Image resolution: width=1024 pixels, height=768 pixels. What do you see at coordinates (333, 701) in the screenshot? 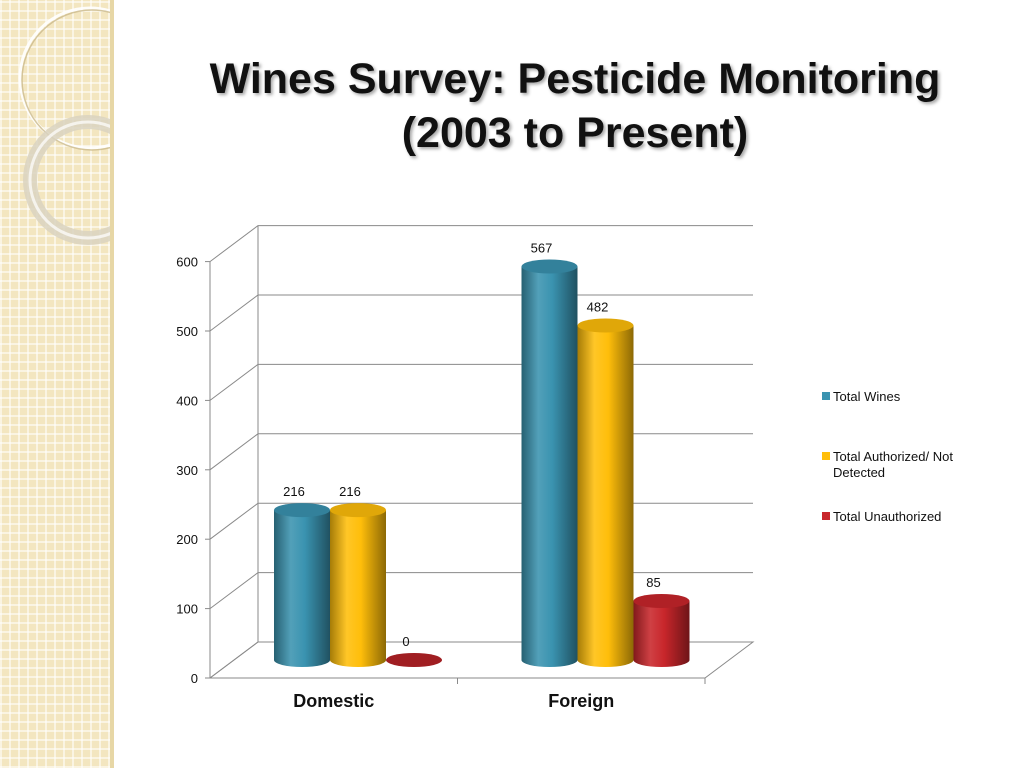
I see `category-label-domestic: Domestic` at bounding box center [333, 701].